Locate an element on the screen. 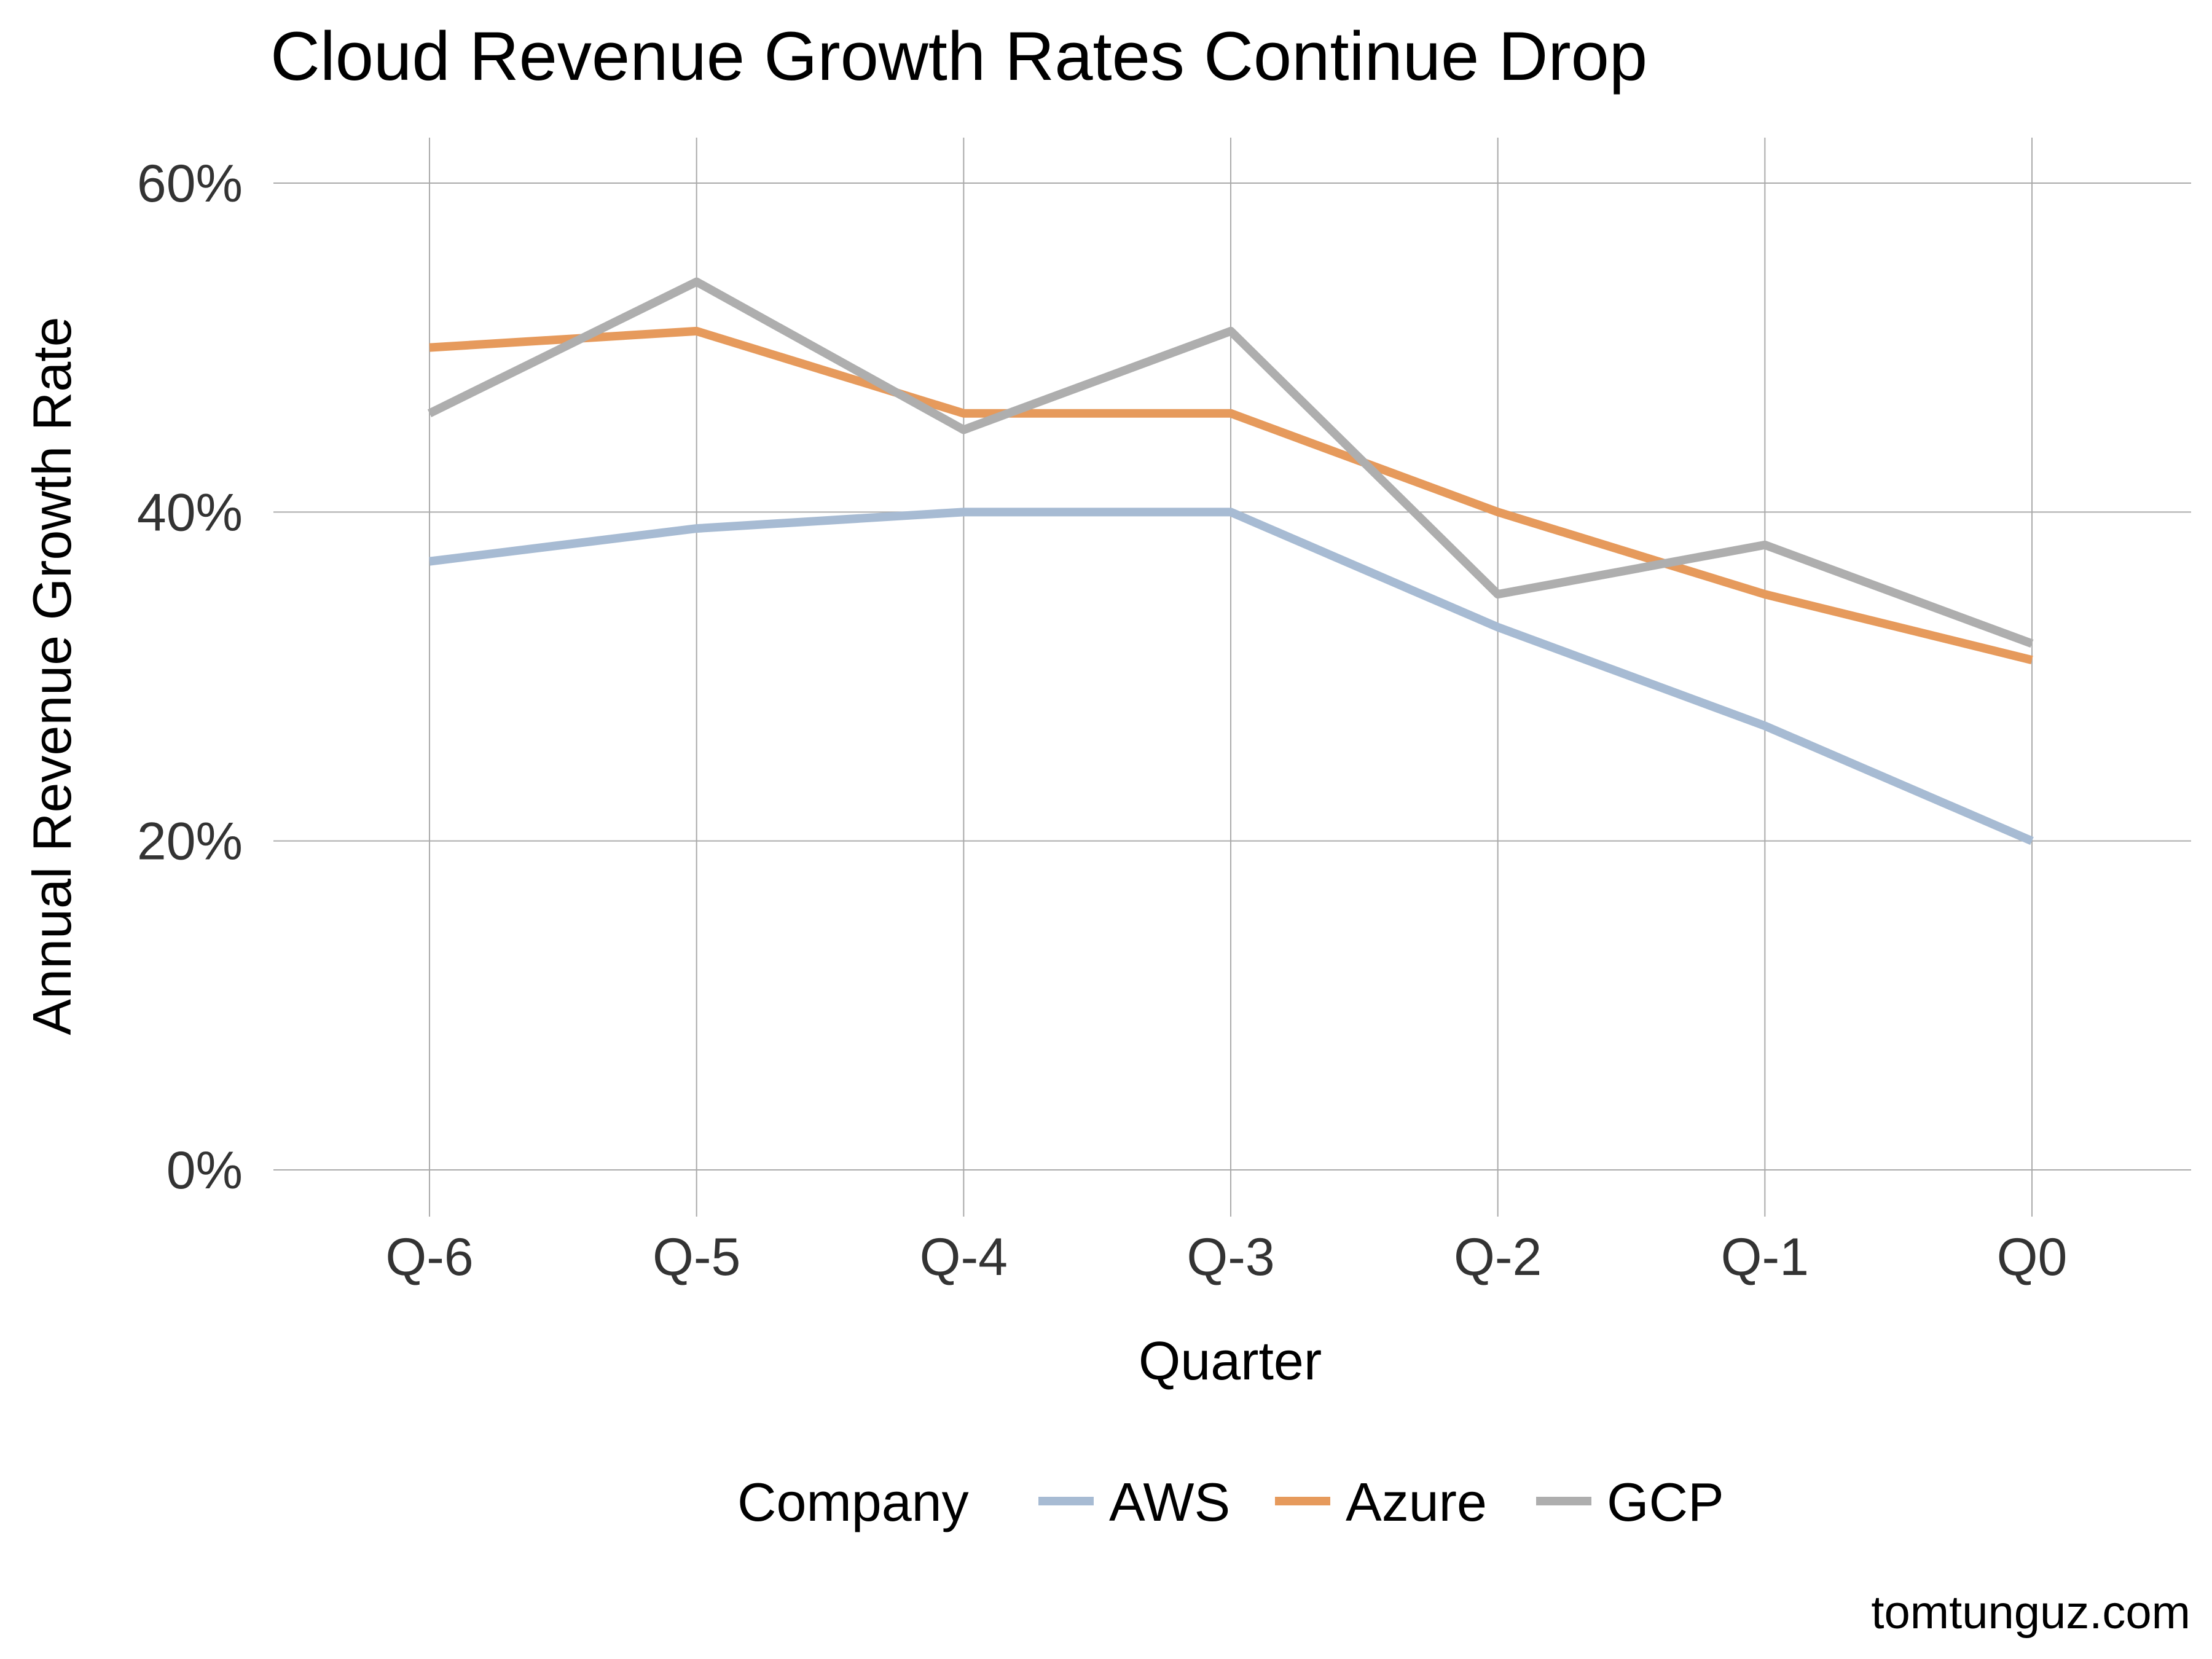  legend-label-gcp: GCP is located at coordinates (1665, 1502).